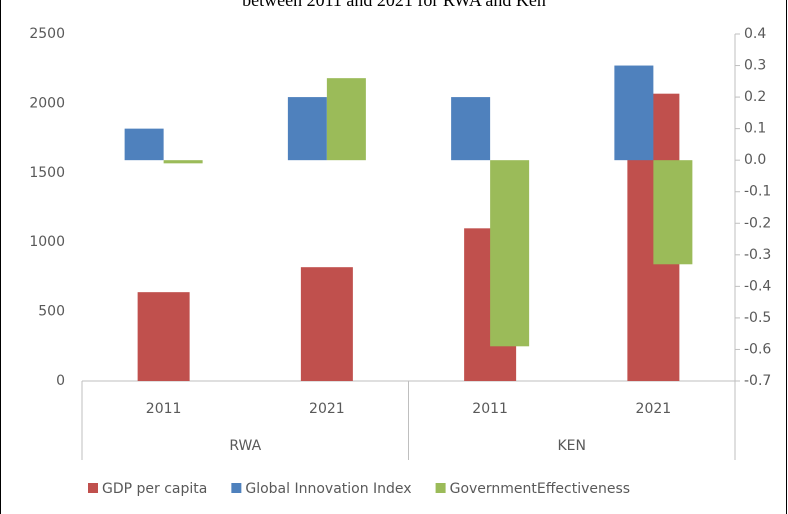  What do you see at coordinates (757, 318) in the screenshot?
I see `y2-tick-label: -0.5` at bounding box center [757, 318].